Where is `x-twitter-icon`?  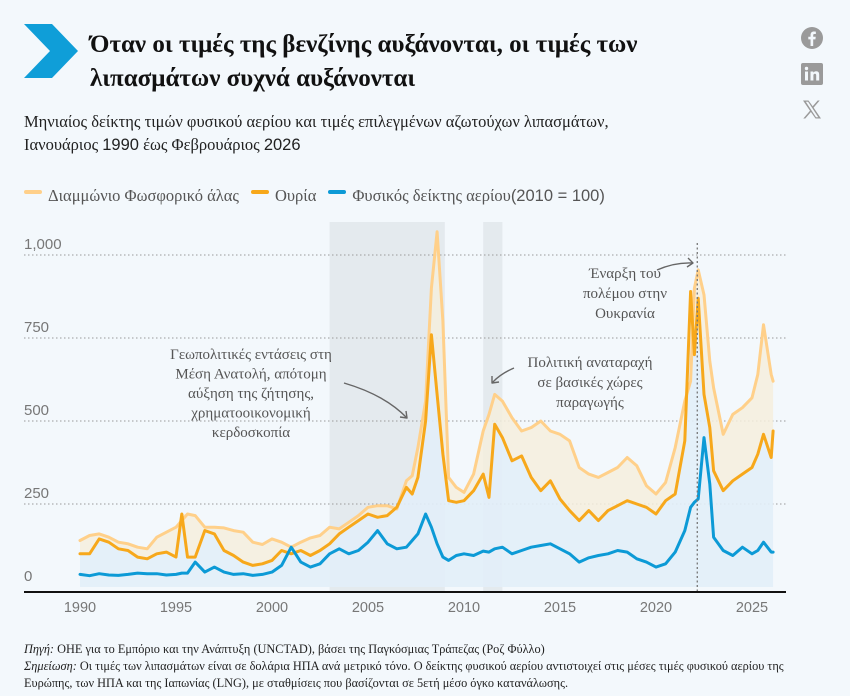
x-twitter-icon is located at coordinates (812, 110).